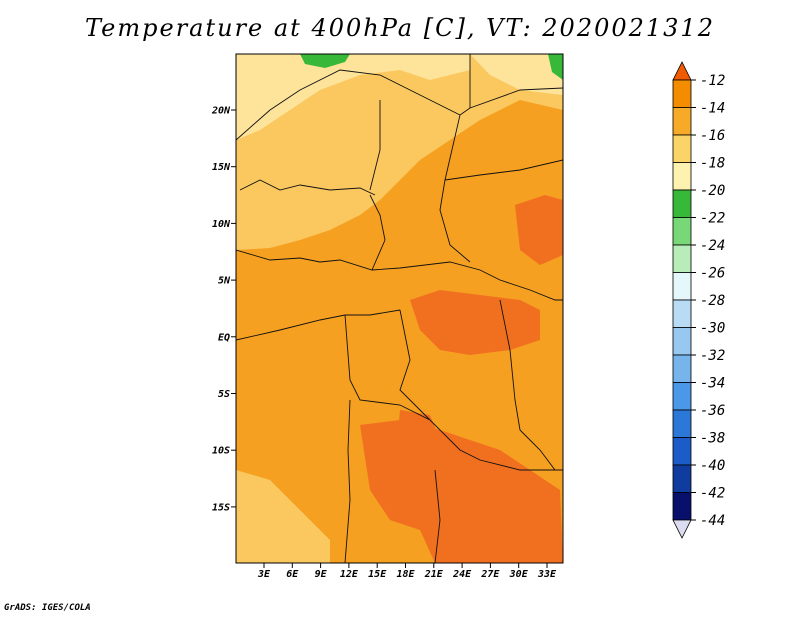  Describe the element at coordinates (682, 71) in the screenshot. I see `colorbar-top-arrow` at that location.